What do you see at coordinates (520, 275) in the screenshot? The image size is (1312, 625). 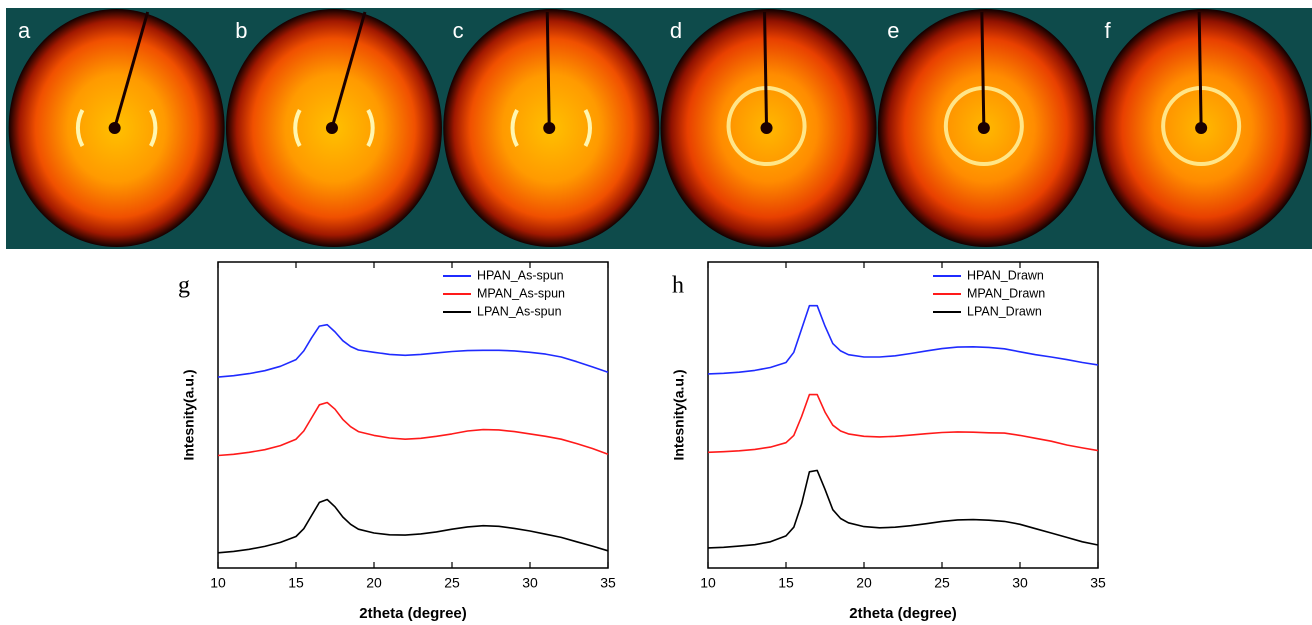 I see `legend-label: HPAN_As-spun` at bounding box center [520, 275].